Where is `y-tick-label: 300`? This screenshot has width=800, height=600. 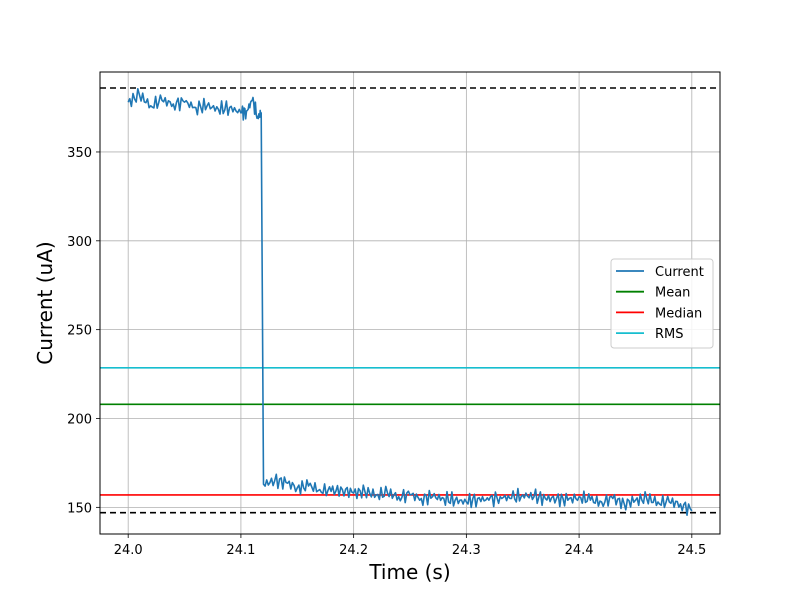 y-tick-label: 300 is located at coordinates (79, 242).